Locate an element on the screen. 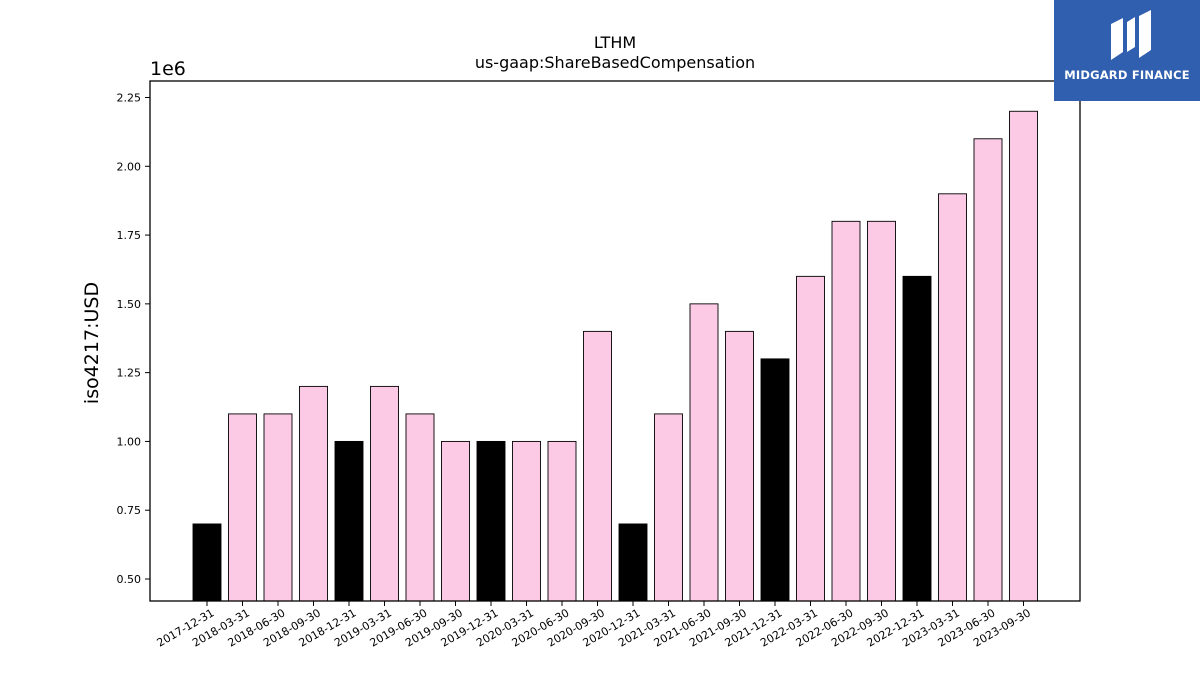 The image size is (1200, 675). y-tick-label: 1.50 is located at coordinates (129, 304).